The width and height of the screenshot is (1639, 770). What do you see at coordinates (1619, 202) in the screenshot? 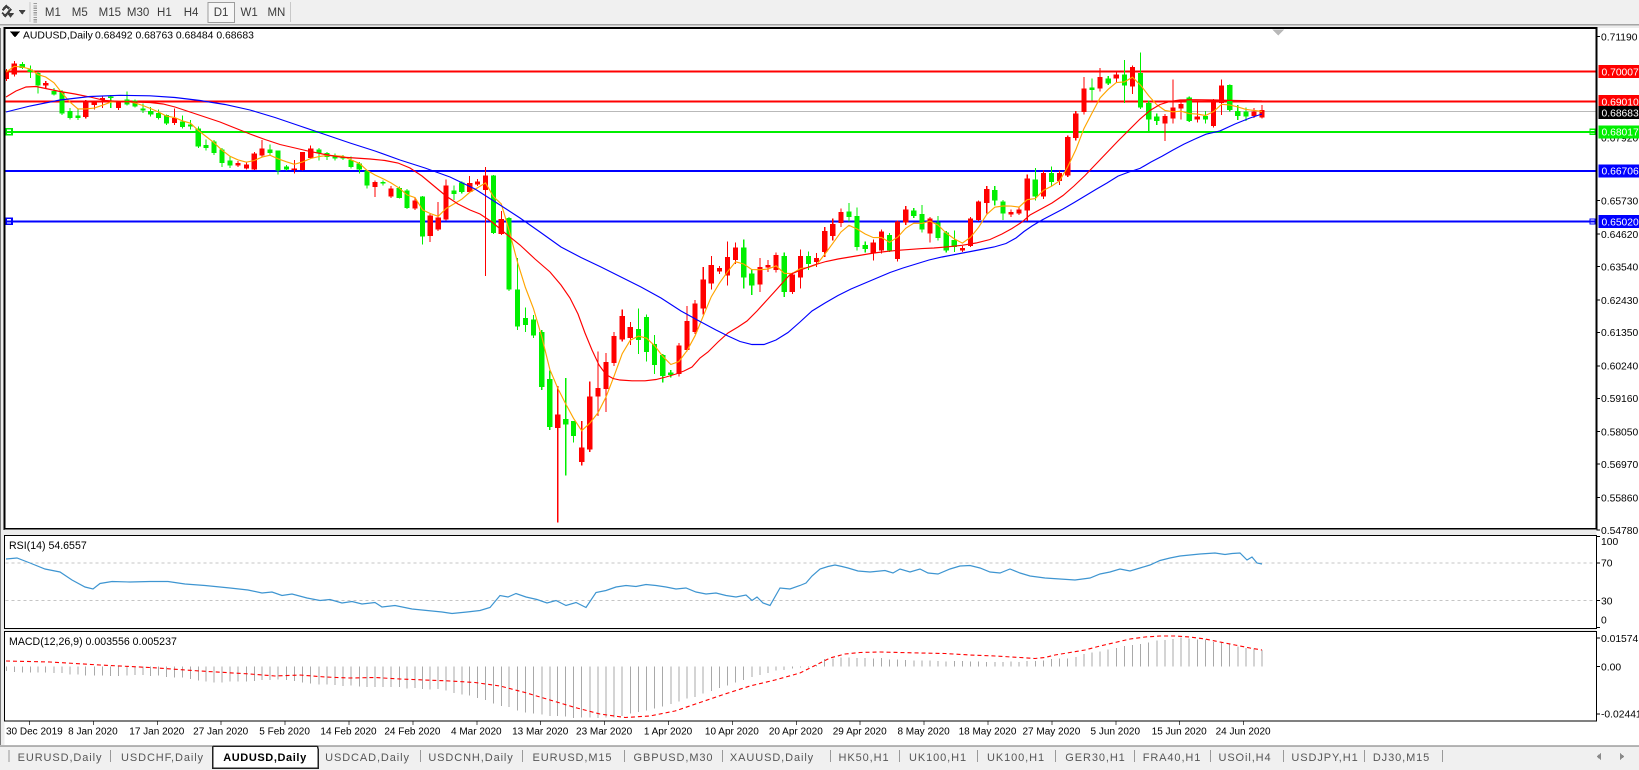
I see `svg-text: 0.65730` at bounding box center [1619, 202].